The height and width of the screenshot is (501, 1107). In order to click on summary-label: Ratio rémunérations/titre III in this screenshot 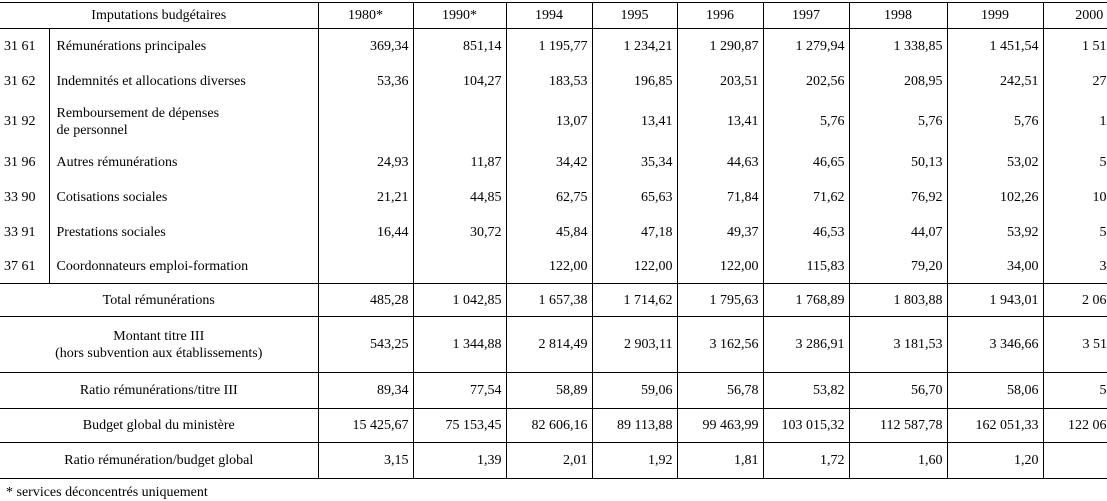, I will do `click(159, 390)`.